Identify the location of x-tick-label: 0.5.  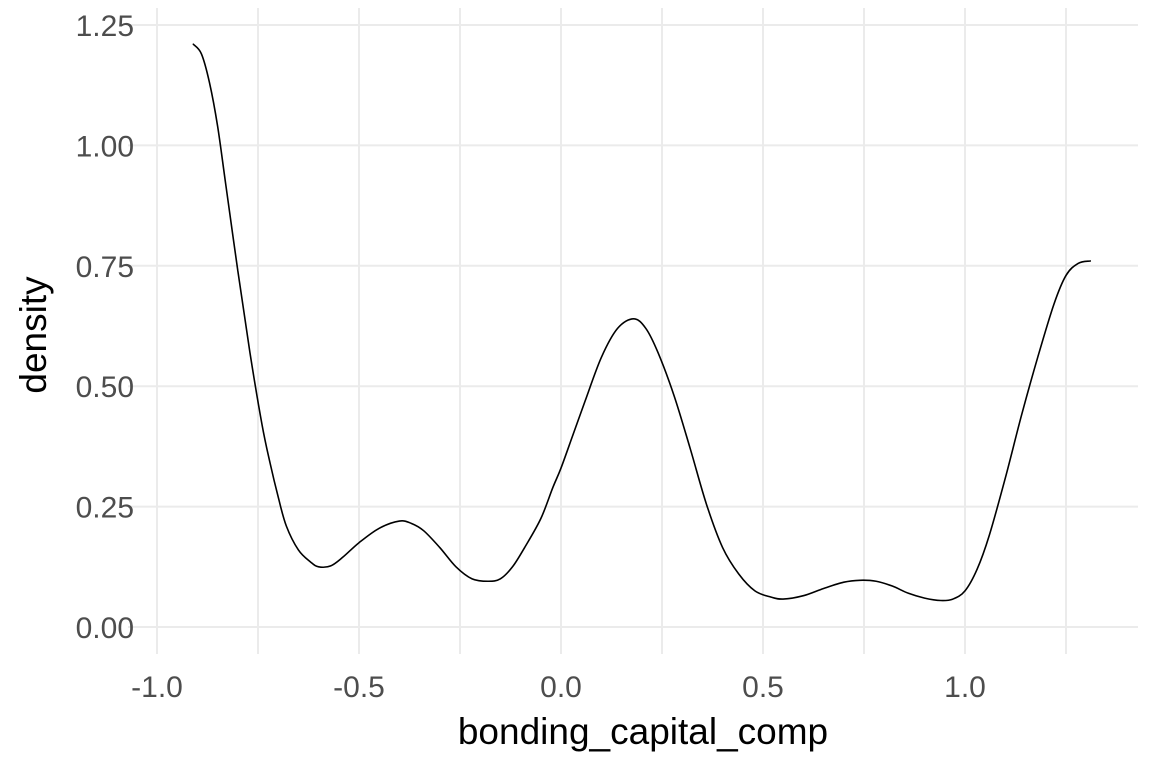
(763, 687).